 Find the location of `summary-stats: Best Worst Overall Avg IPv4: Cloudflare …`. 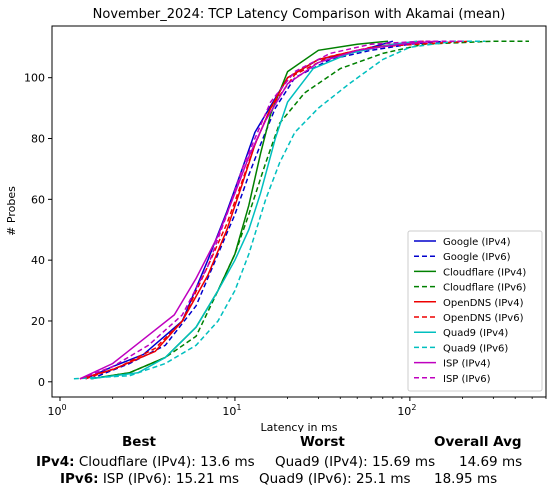

summary-stats: Best Worst Overall Avg IPv4: Cloudflare … is located at coordinates (277, 463).